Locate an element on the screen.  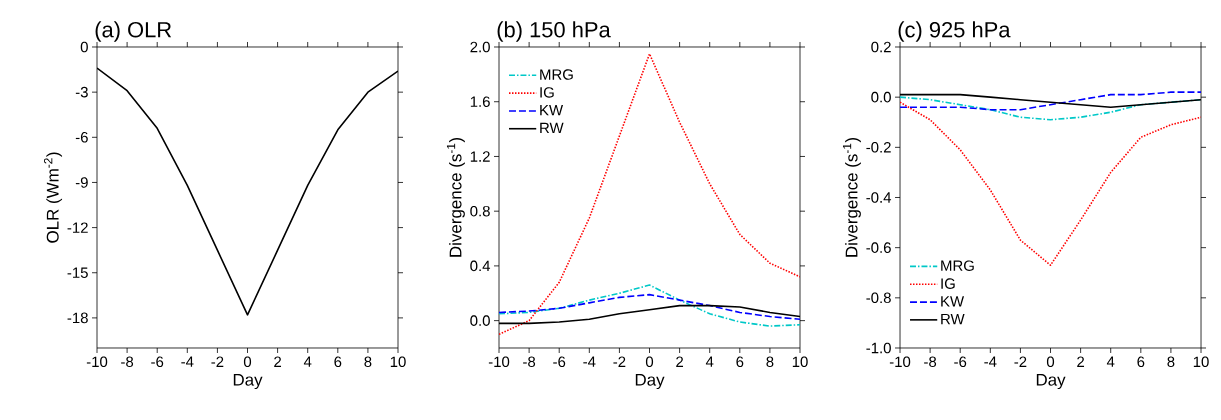
y-tick-label: -18 is located at coordinates (77, 318).